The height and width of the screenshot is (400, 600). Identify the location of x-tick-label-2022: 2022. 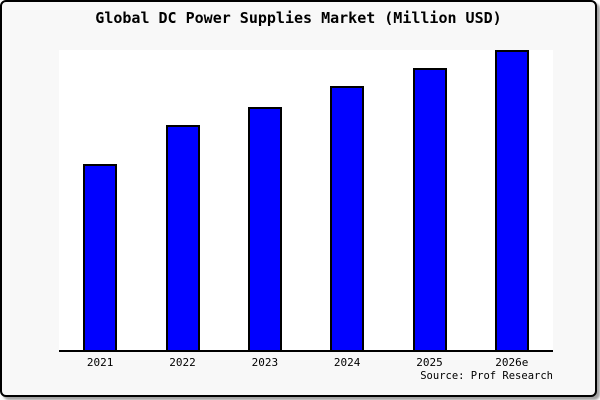
(182, 362).